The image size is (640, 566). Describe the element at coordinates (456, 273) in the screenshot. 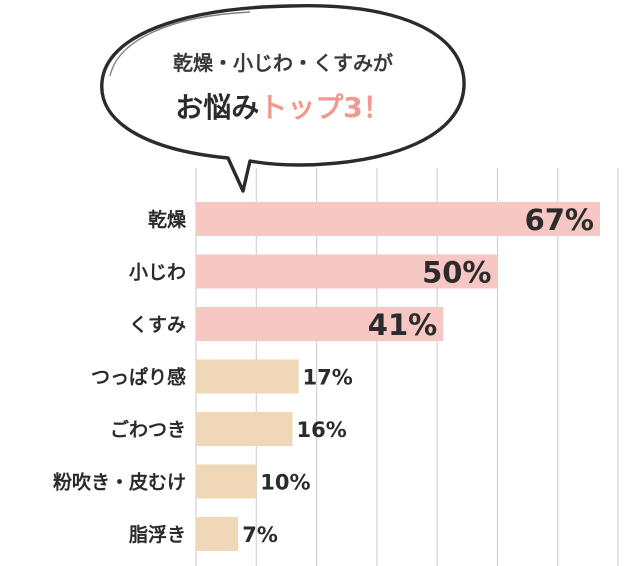

I see `value-label: 50%` at that location.